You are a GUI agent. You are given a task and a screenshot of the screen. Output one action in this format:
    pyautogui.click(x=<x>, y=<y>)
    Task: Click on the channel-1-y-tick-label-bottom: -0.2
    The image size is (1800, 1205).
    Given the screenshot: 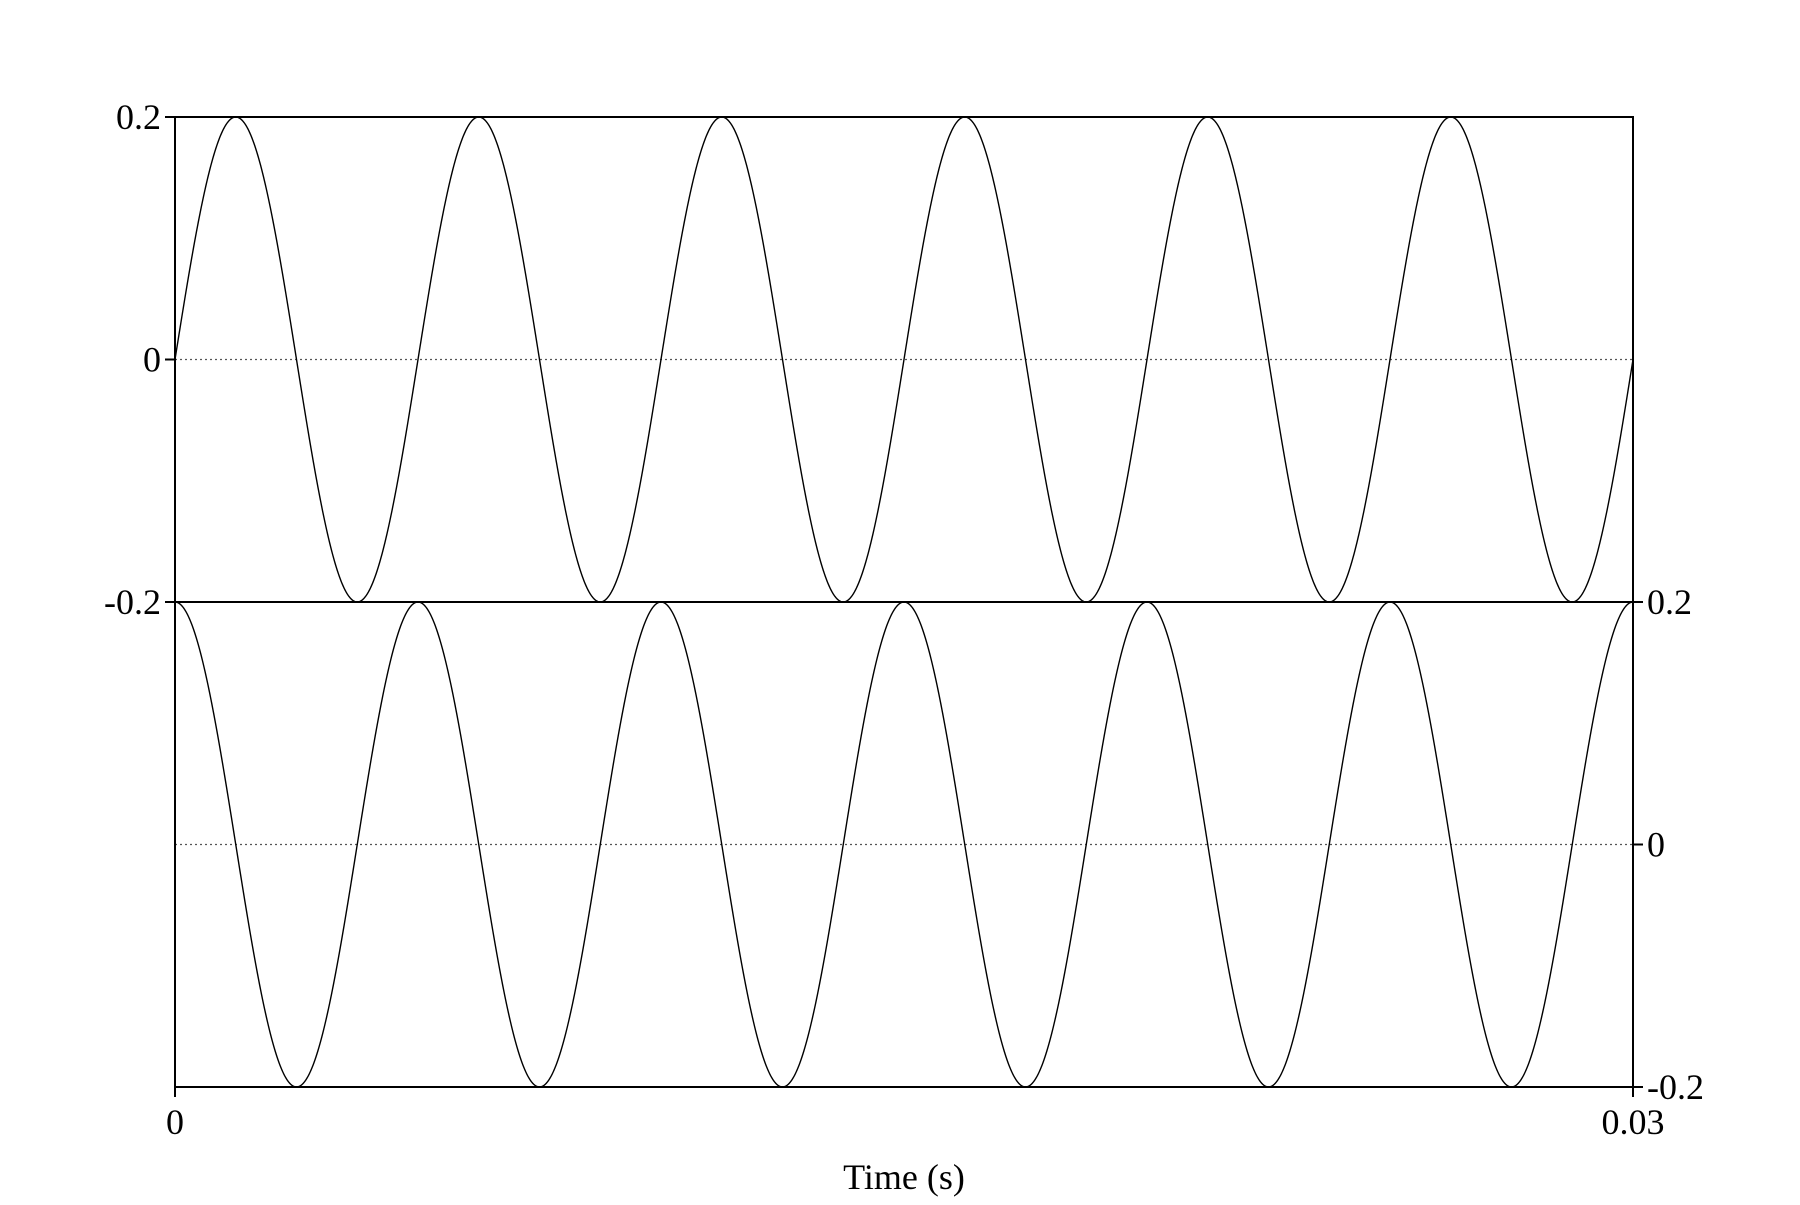 What is the action you would take?
    pyautogui.click(x=132, y=602)
    